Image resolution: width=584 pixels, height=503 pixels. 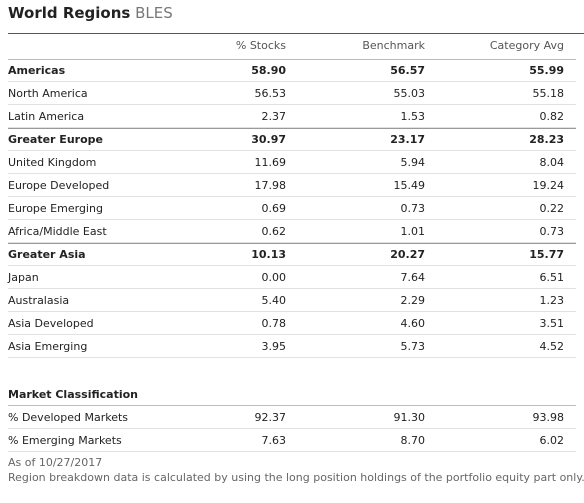 What do you see at coordinates (274, 323) in the screenshot?
I see `cell-value: 0.78` at bounding box center [274, 323].